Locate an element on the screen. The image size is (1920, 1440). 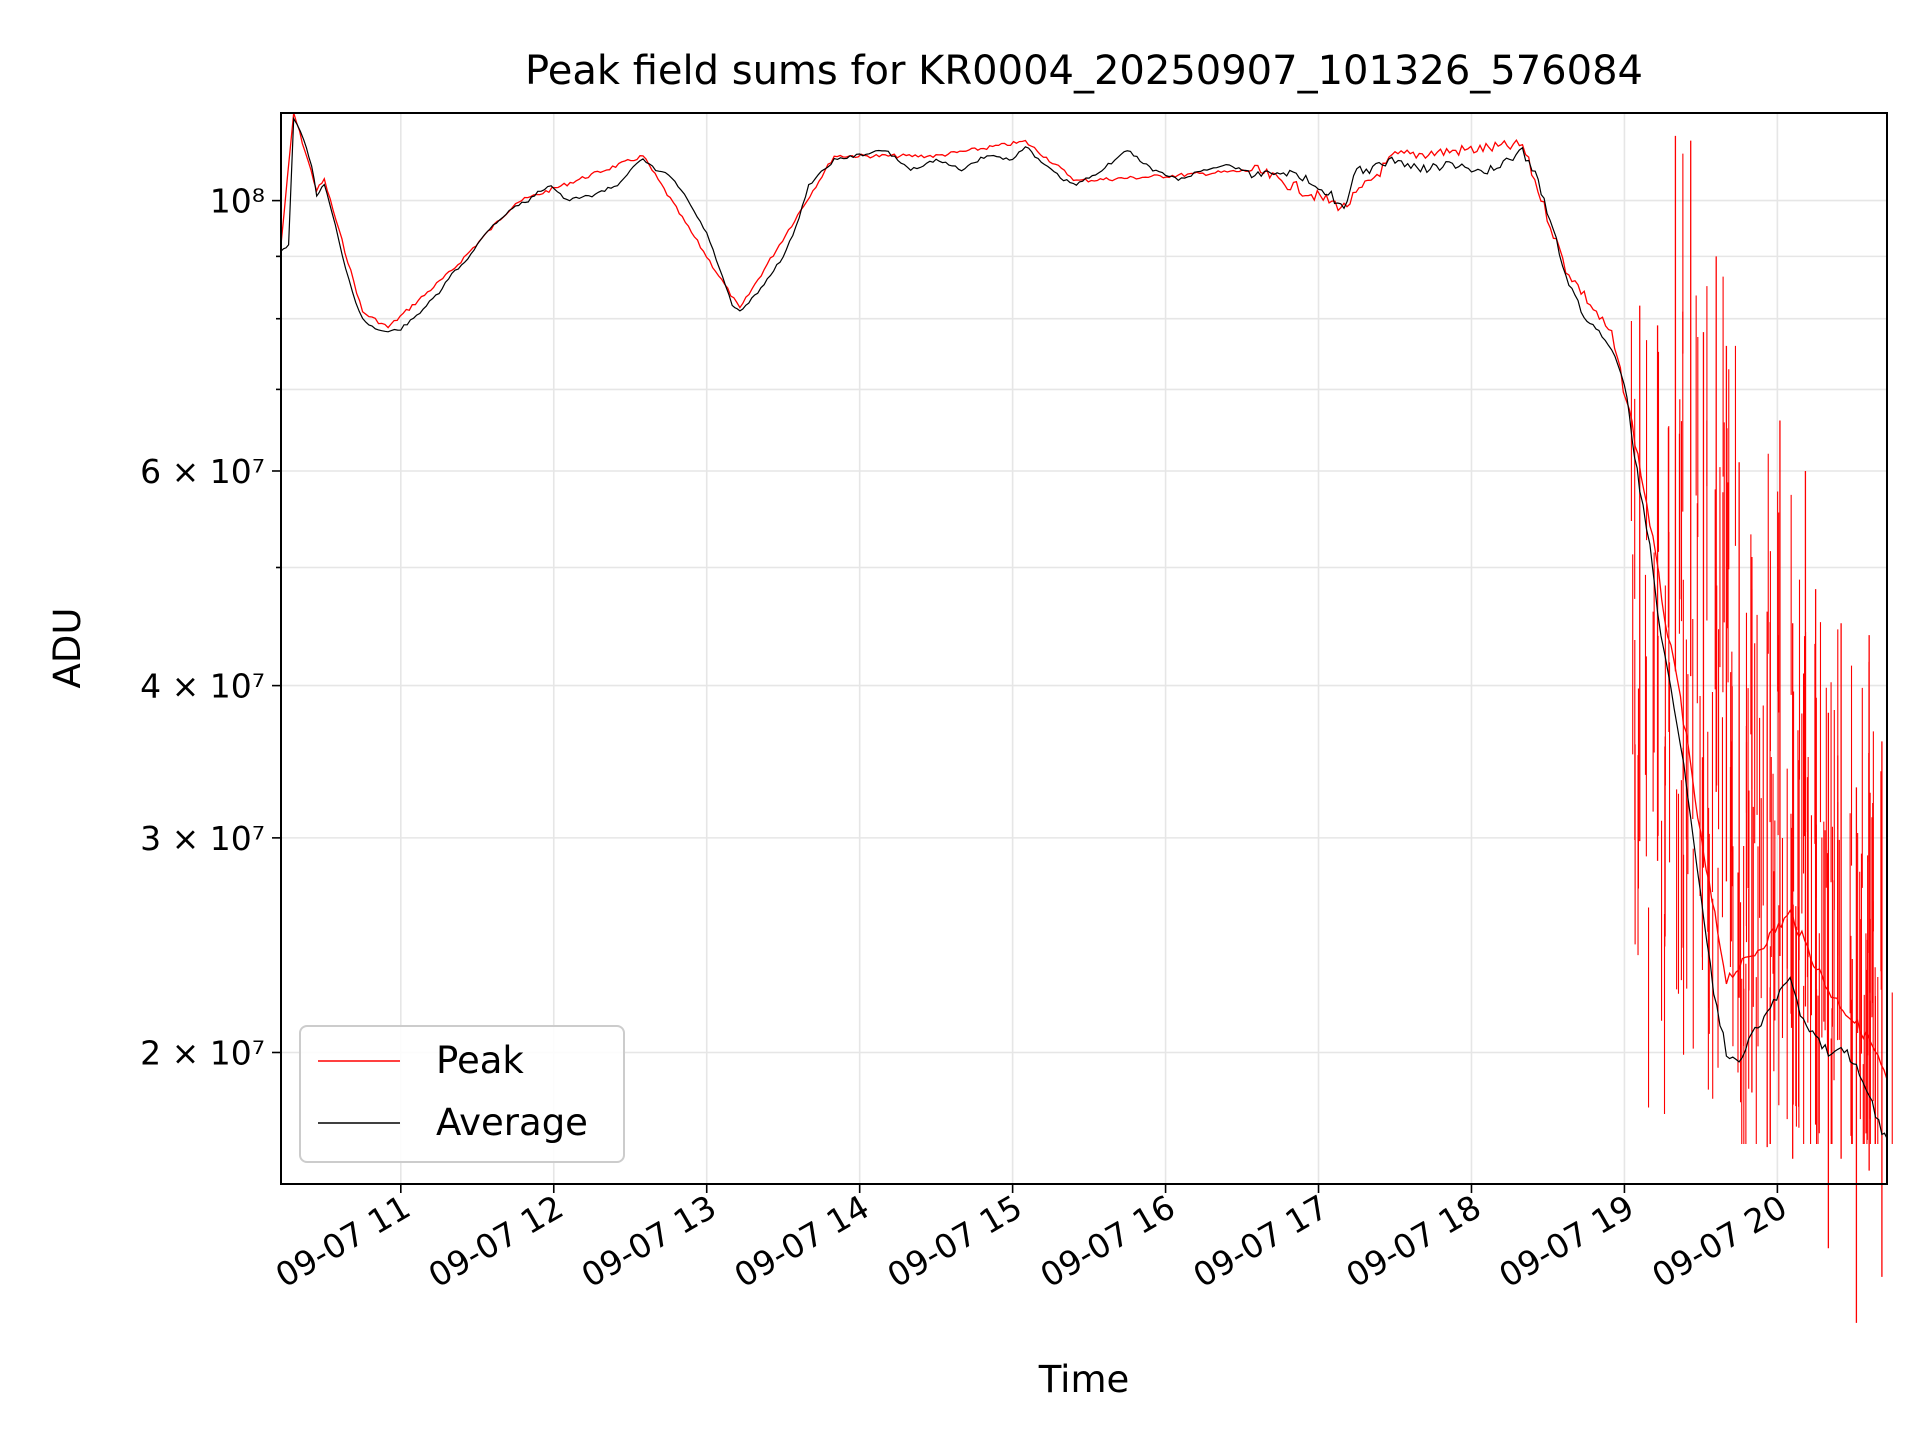
legend-box is located at coordinates (462, 1094).